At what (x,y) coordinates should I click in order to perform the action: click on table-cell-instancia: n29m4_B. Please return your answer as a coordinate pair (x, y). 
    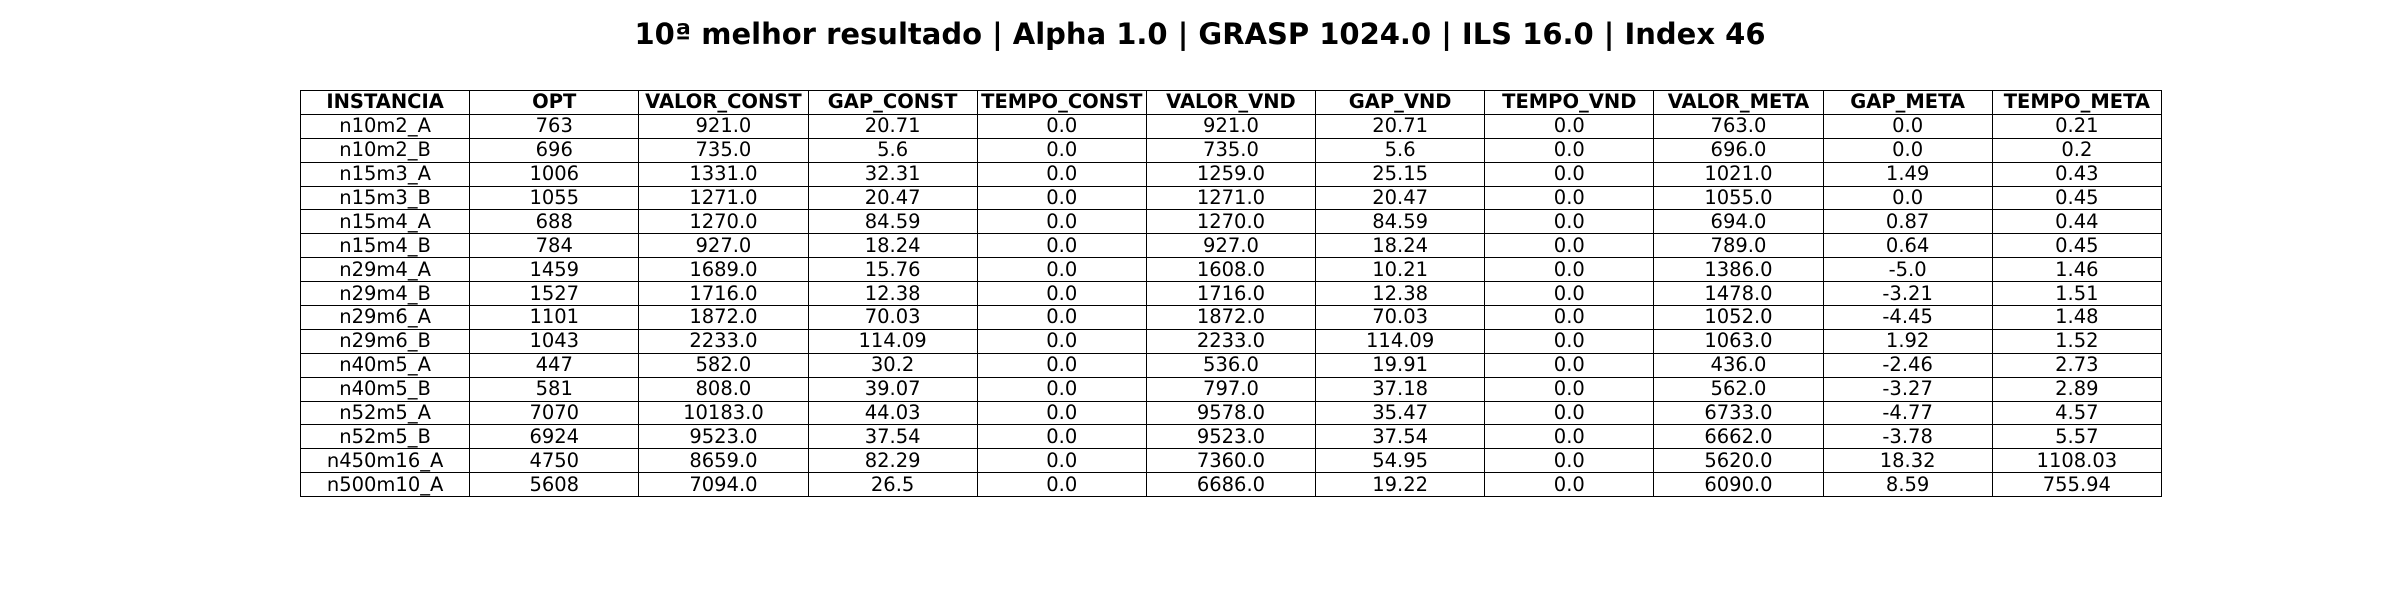
    Looking at the image, I should click on (385, 294).